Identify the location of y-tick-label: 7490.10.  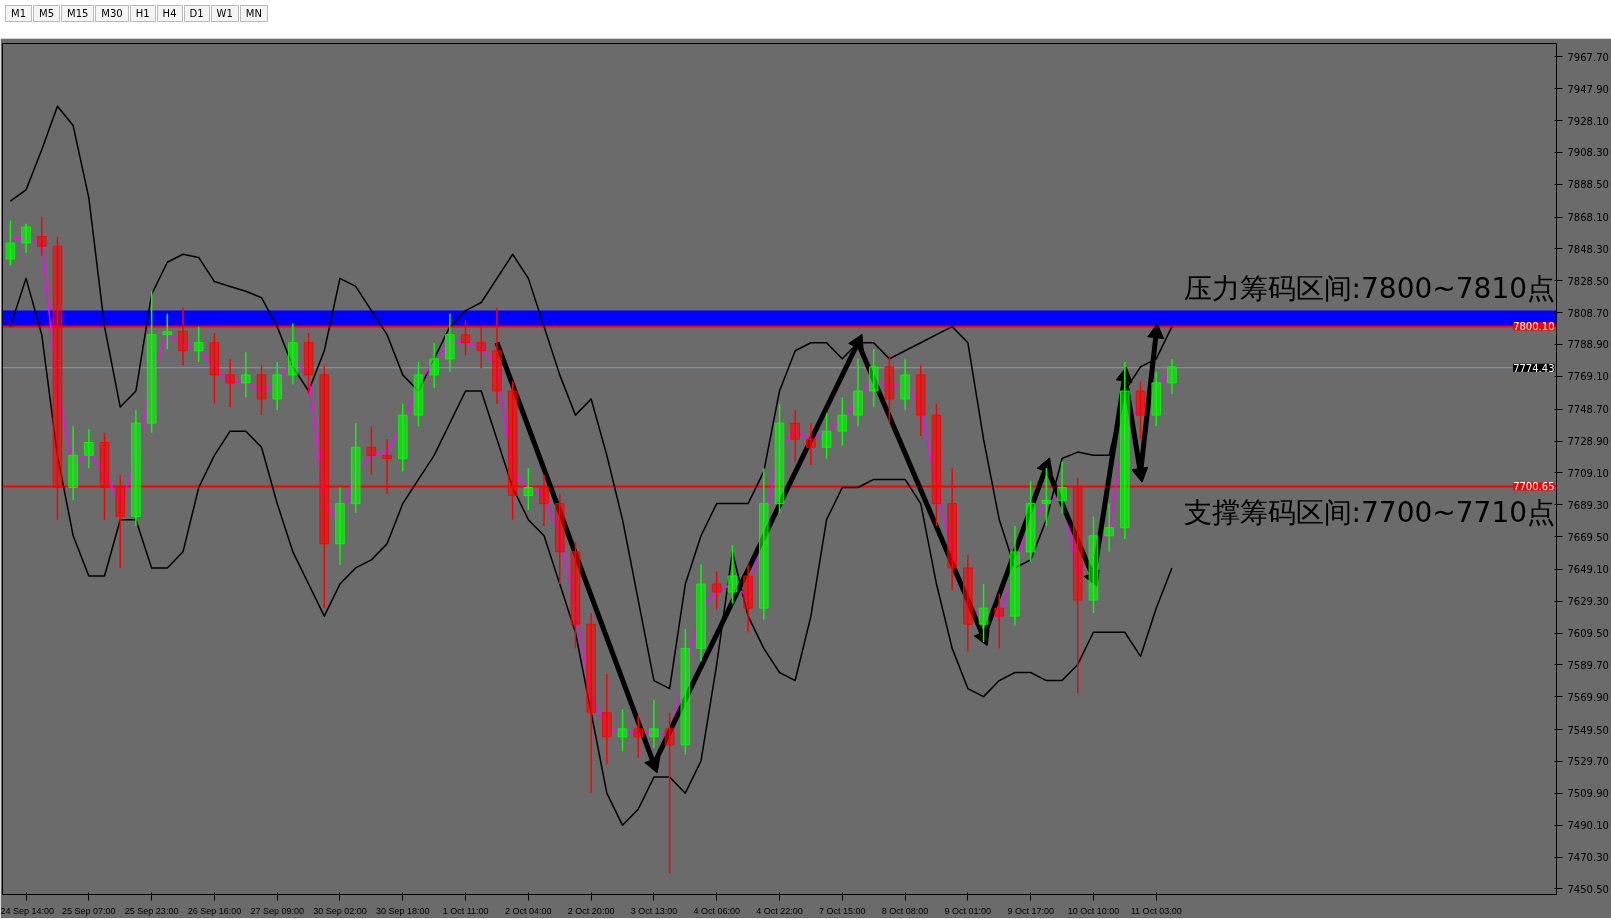
(1588, 826).